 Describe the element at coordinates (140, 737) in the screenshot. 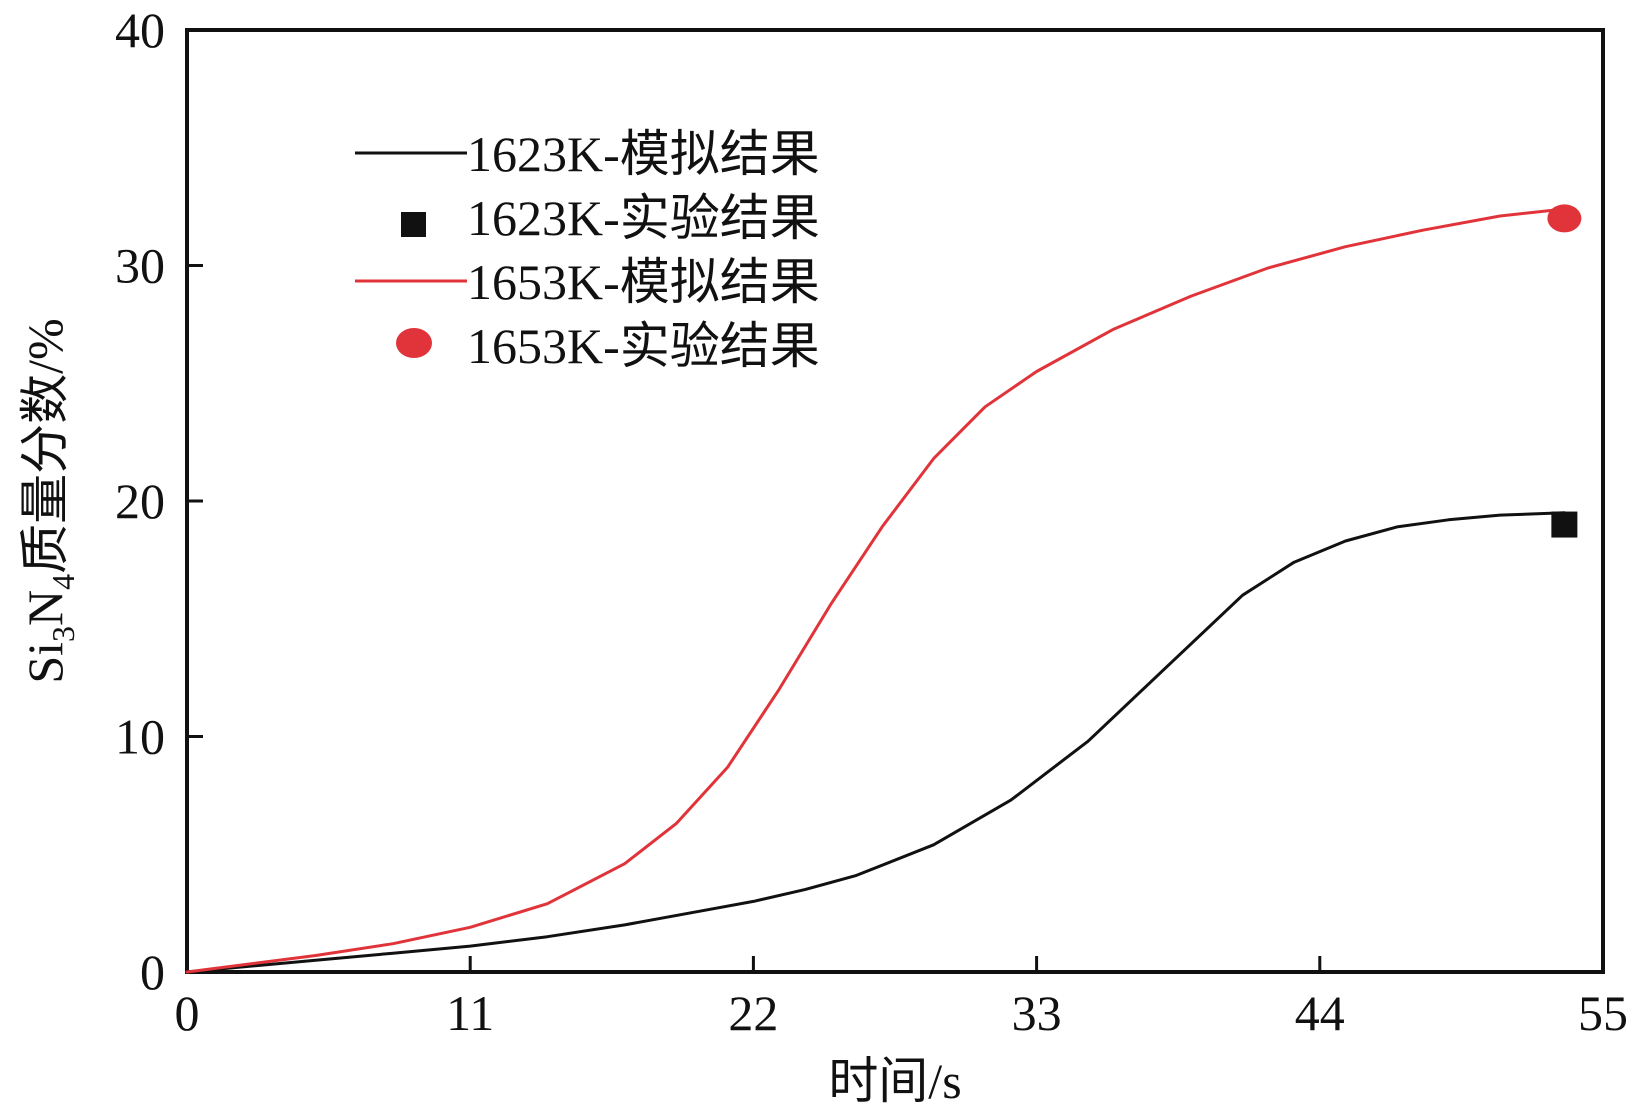

I see `y-tick-label-10: 10` at that location.